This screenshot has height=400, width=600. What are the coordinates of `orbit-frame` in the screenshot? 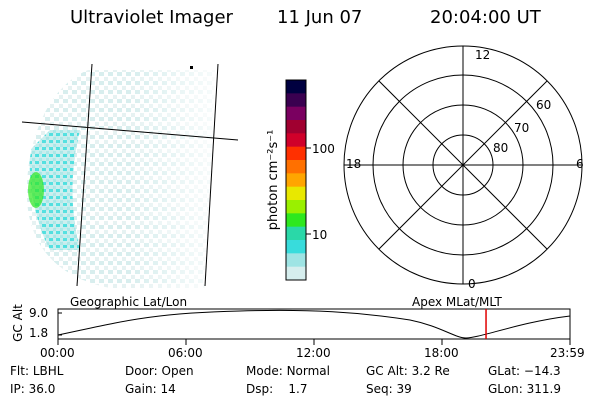 It's located at (314, 324).